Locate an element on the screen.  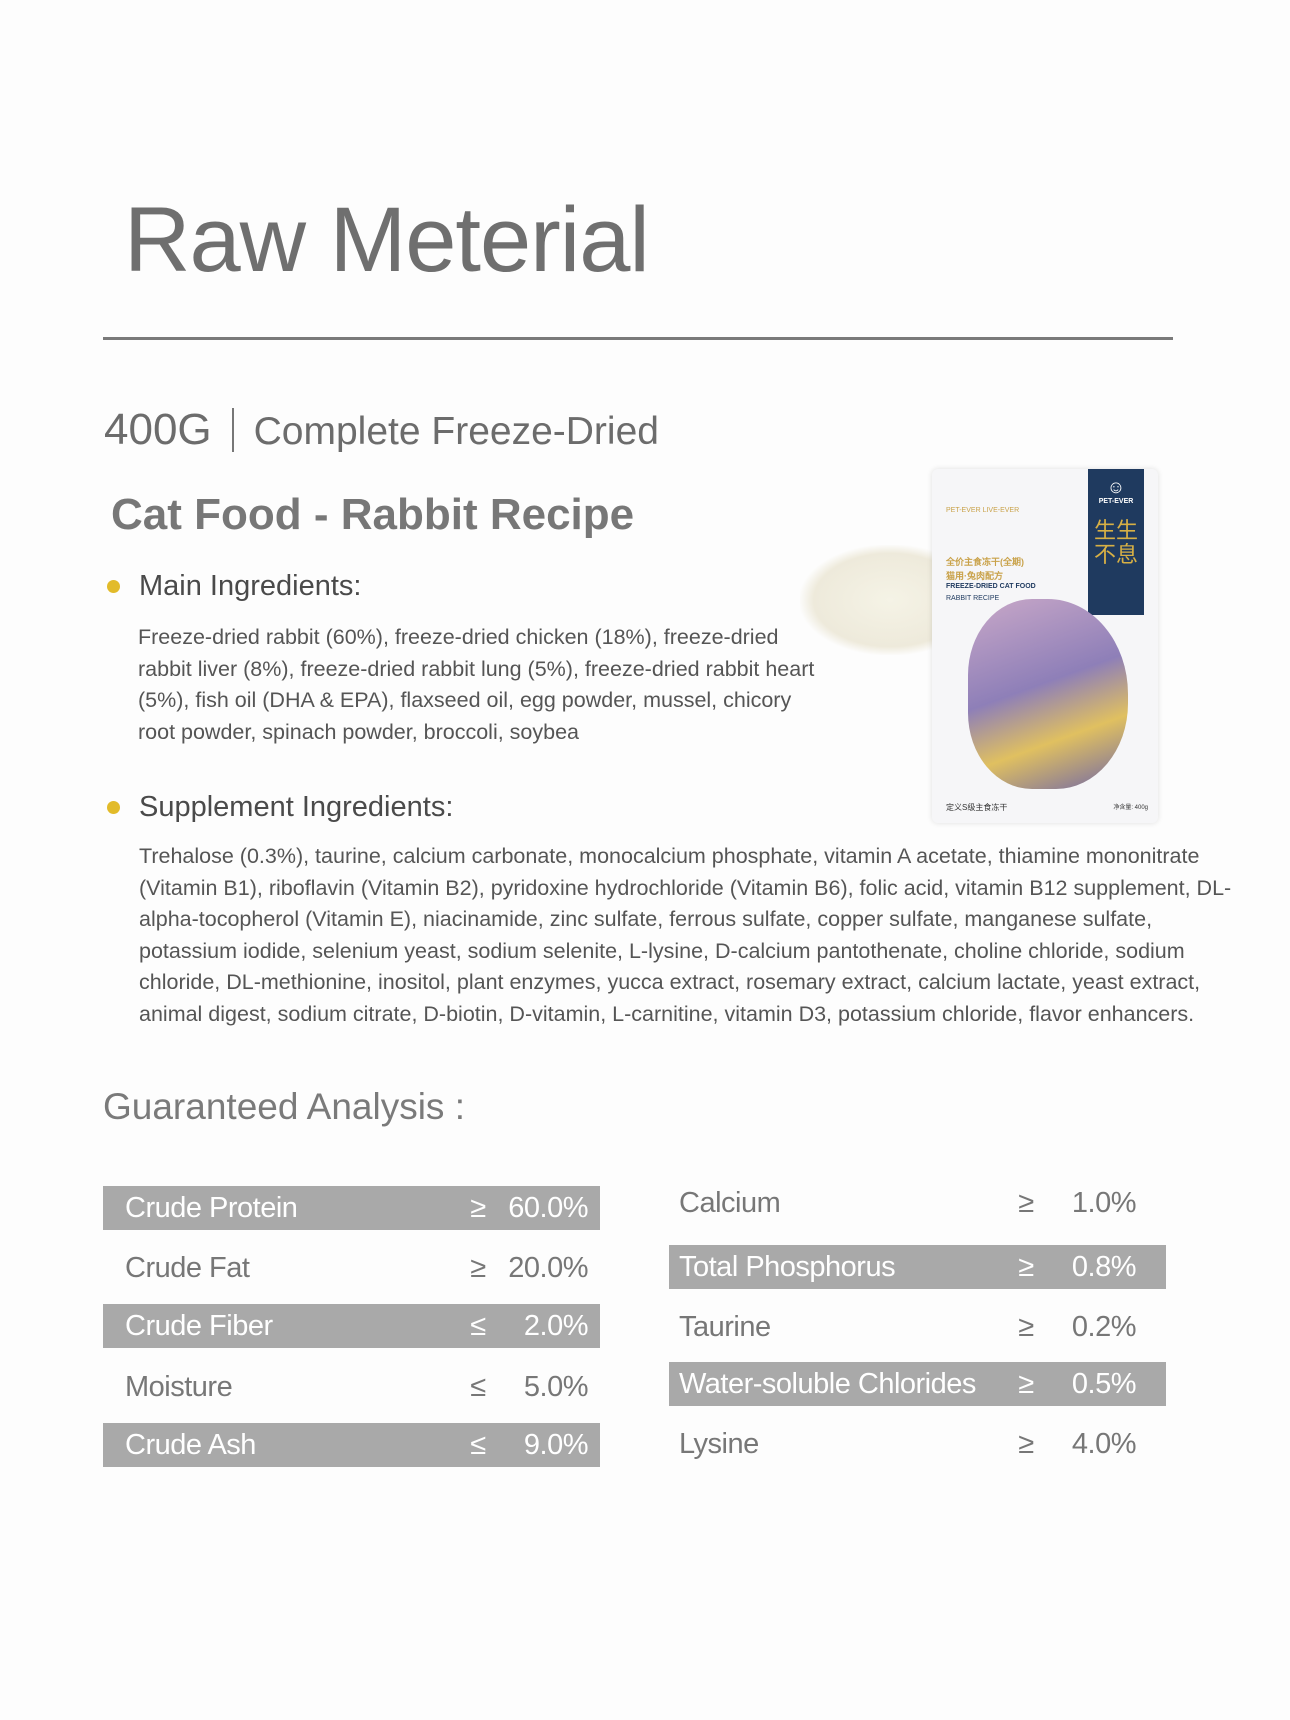
nutrient-name: Crude Protein is located at coordinates (211, 1207).